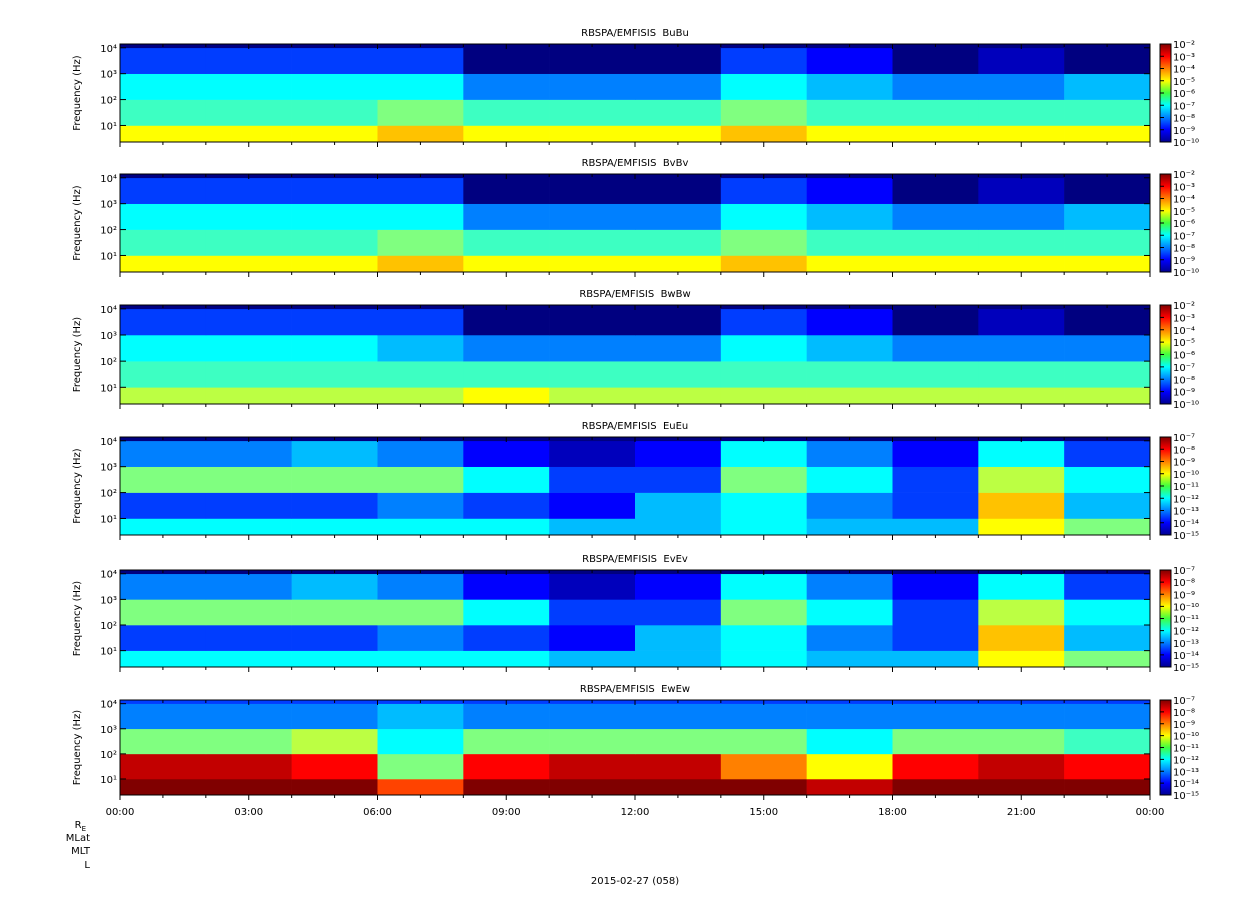  I want to click on colorbar-tick-label: 10⁻⁵, so click(1184, 82).